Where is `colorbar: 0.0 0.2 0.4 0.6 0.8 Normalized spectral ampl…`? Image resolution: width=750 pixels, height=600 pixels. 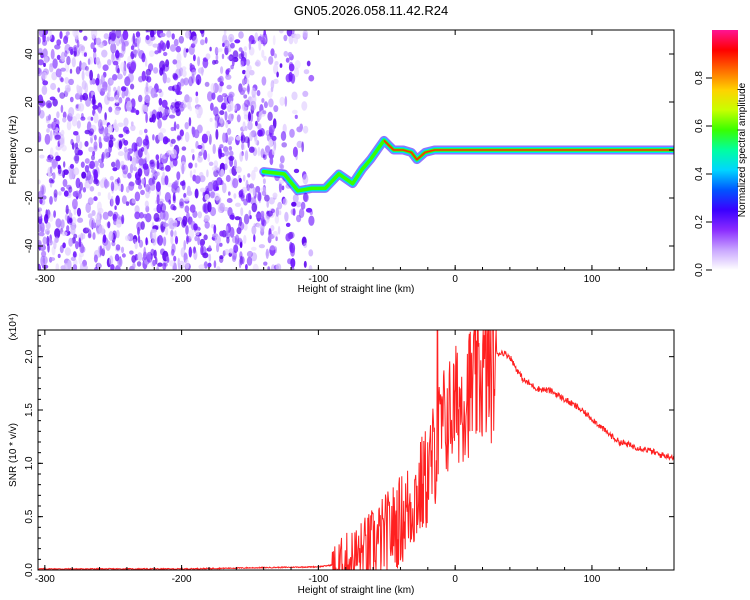
colorbar: 0.0 0.2 0.4 0.6 0.8 Normalized spectral ampl… is located at coordinates (721, 153).